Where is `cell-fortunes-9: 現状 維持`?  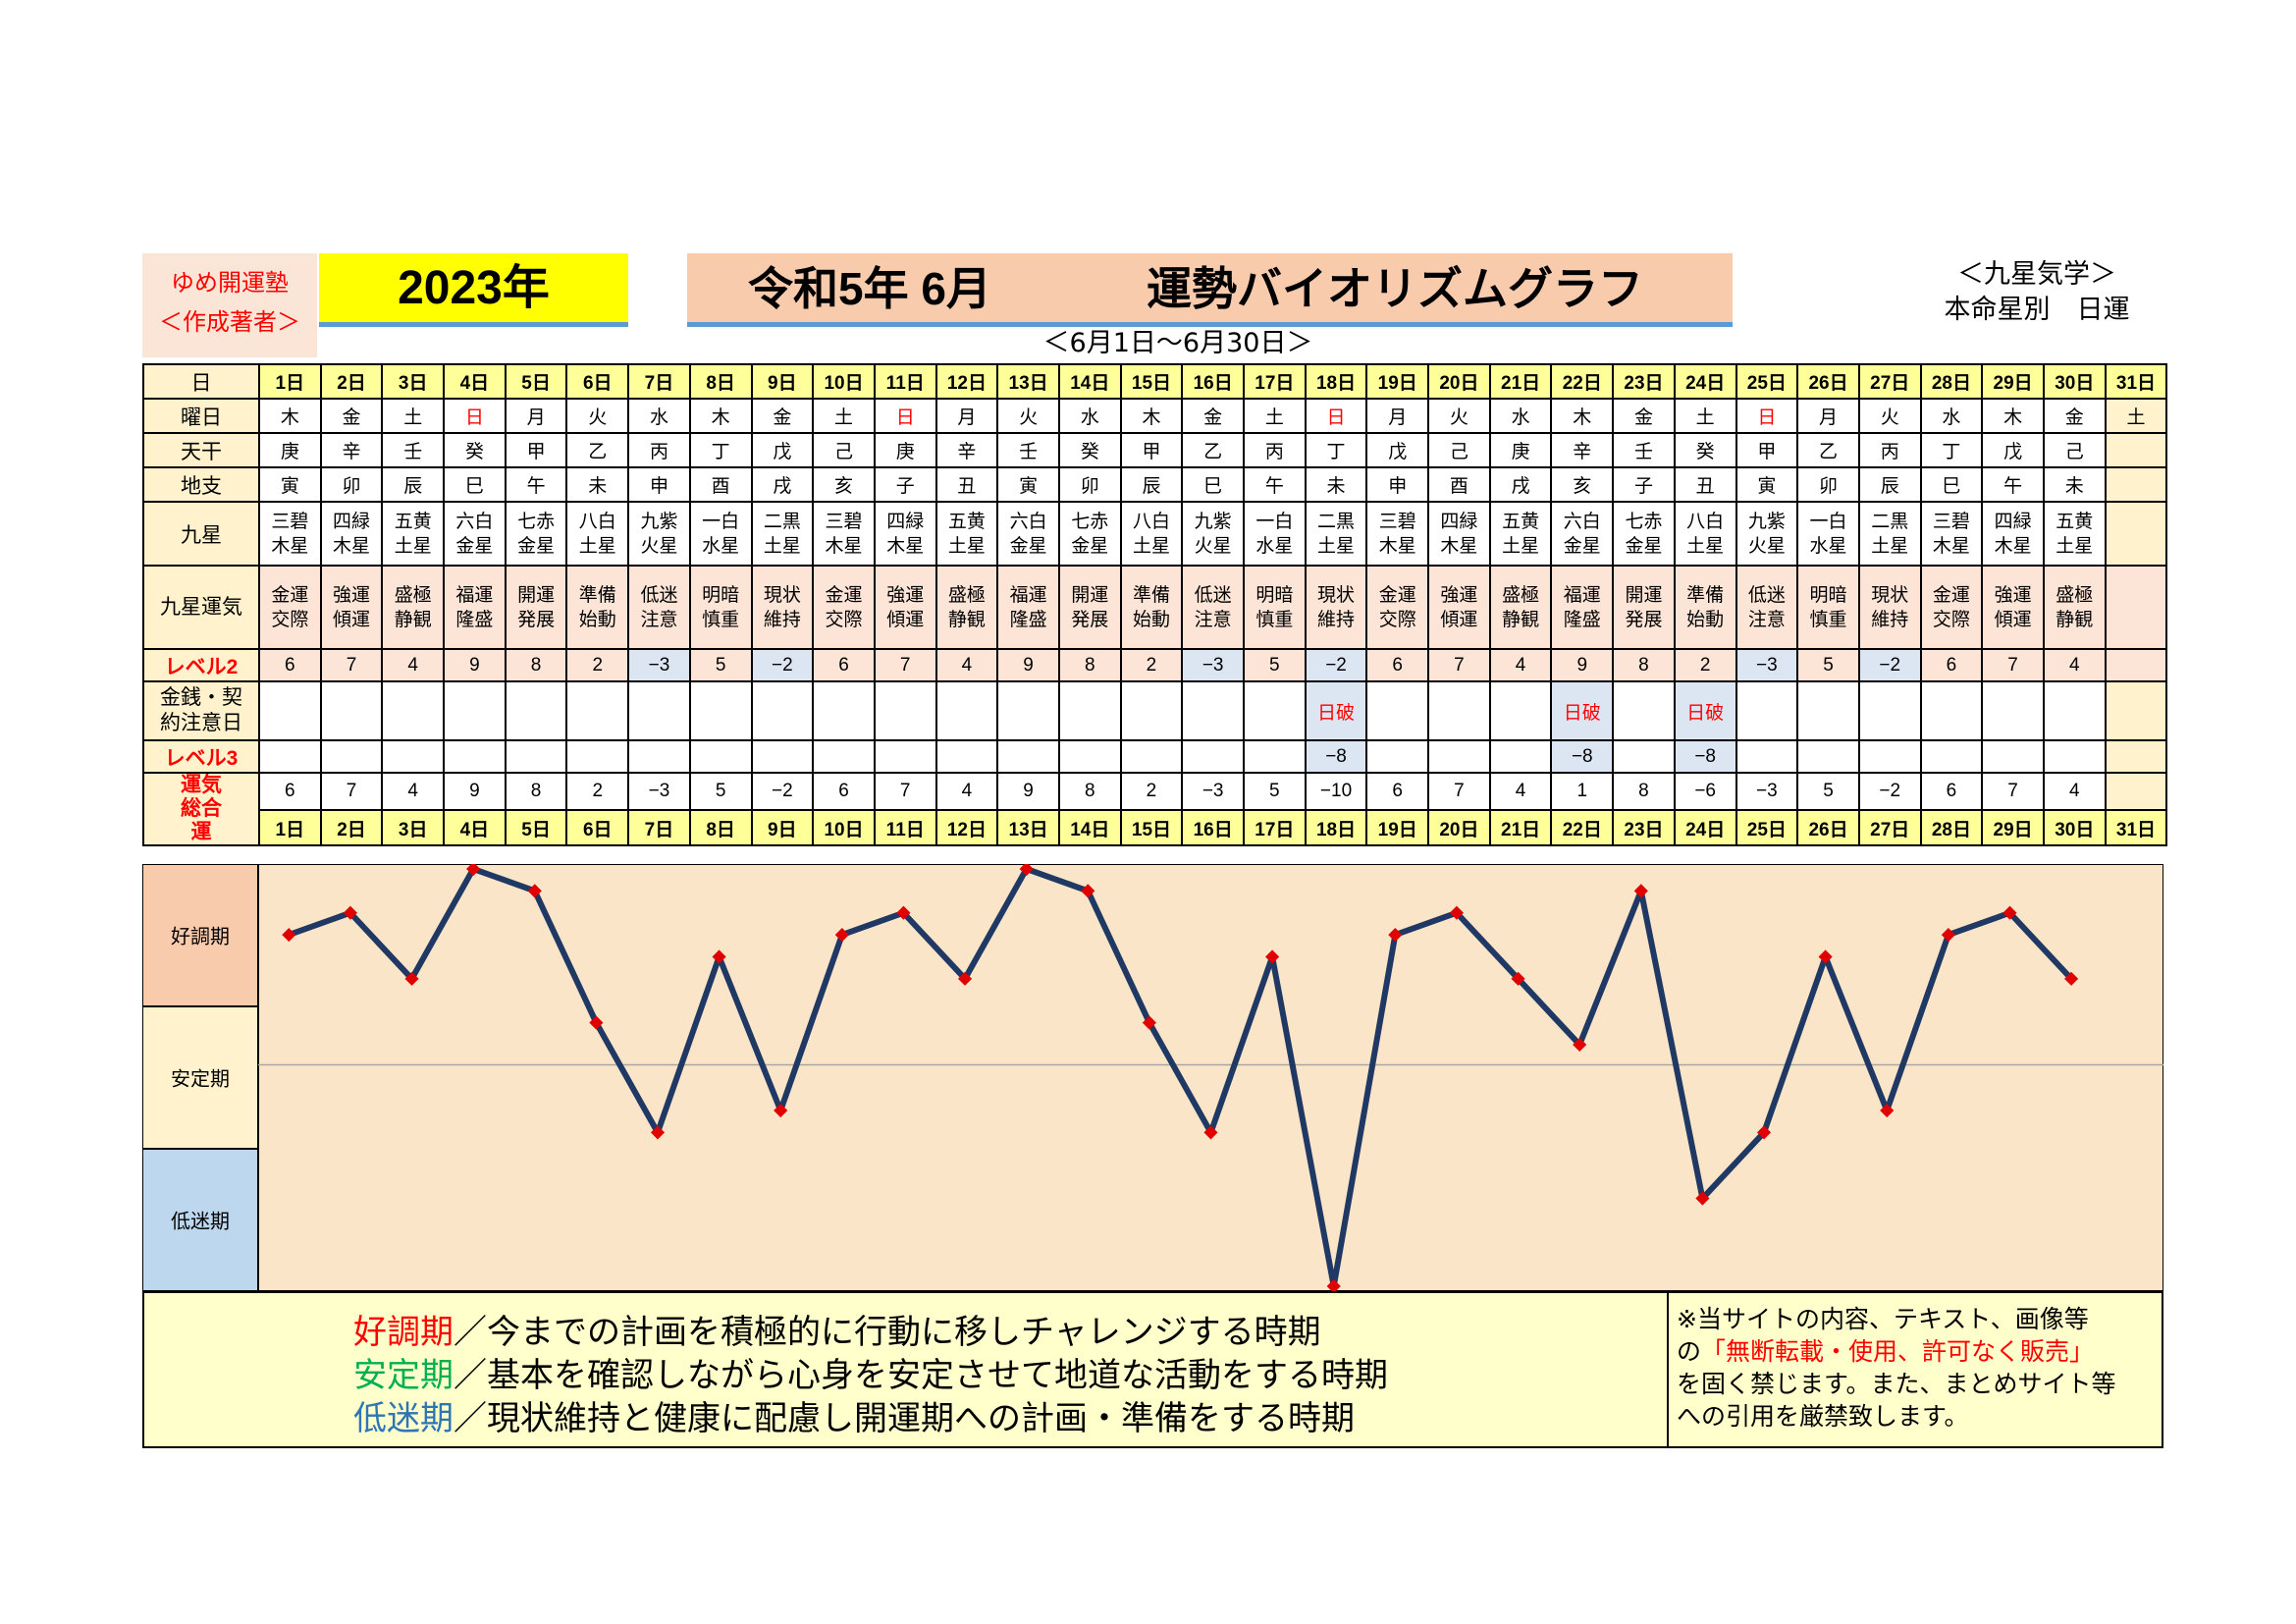 cell-fortunes-9: 現状 維持 is located at coordinates (782, 607).